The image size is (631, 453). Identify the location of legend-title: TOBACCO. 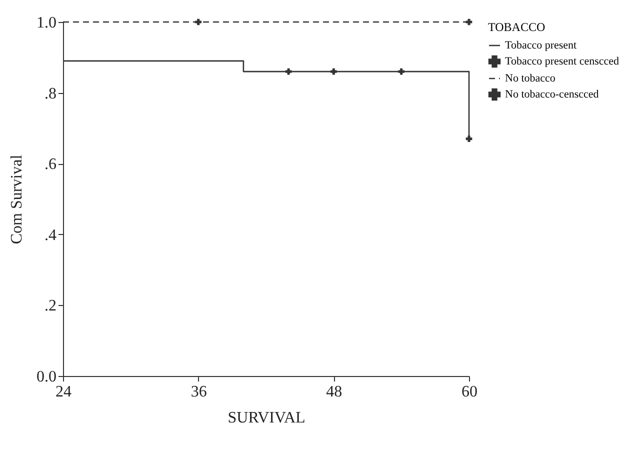
(517, 27).